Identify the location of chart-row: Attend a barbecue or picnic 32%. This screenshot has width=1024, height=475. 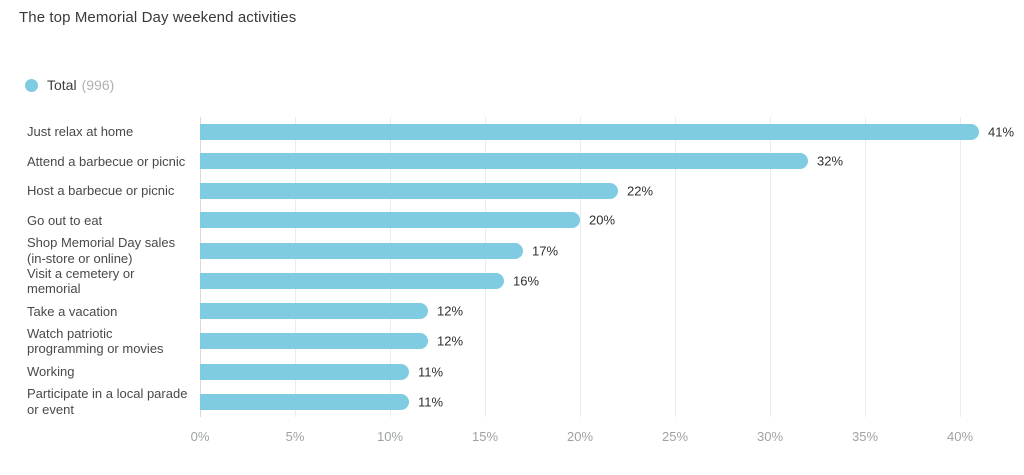
(512, 162).